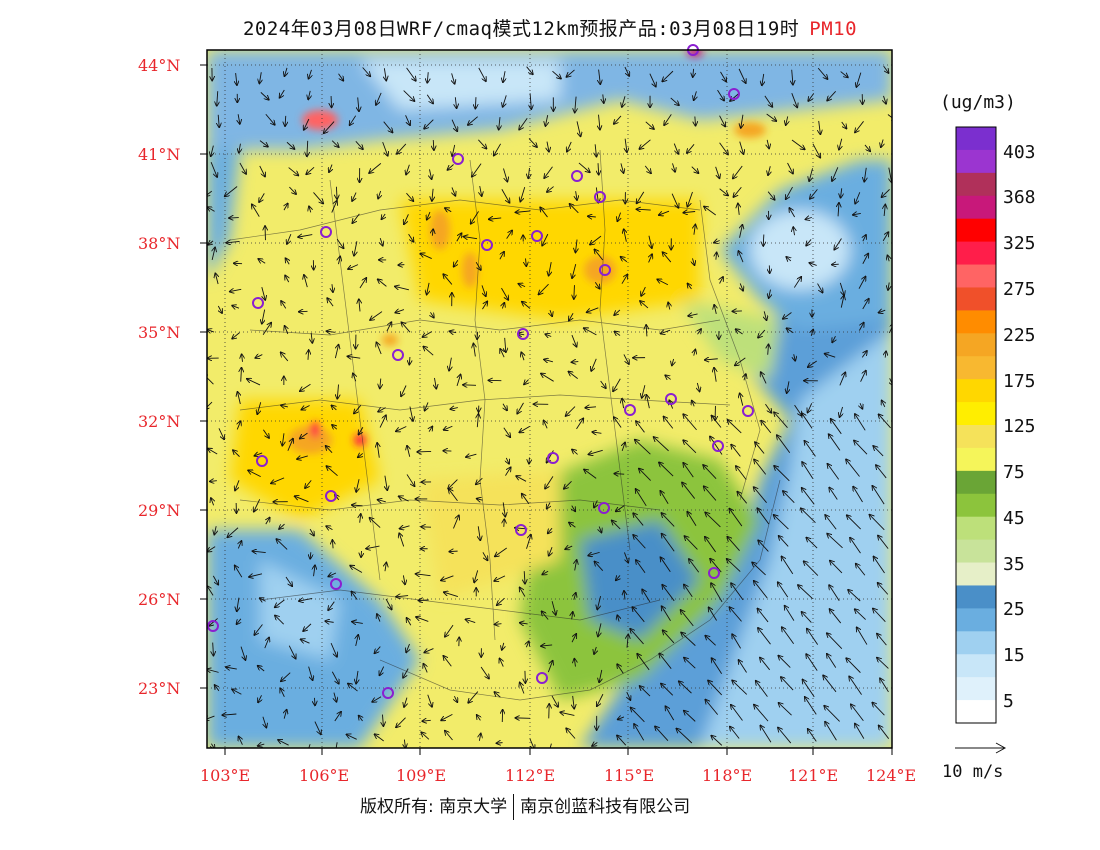  I want to click on legend-frame, so click(976, 425).